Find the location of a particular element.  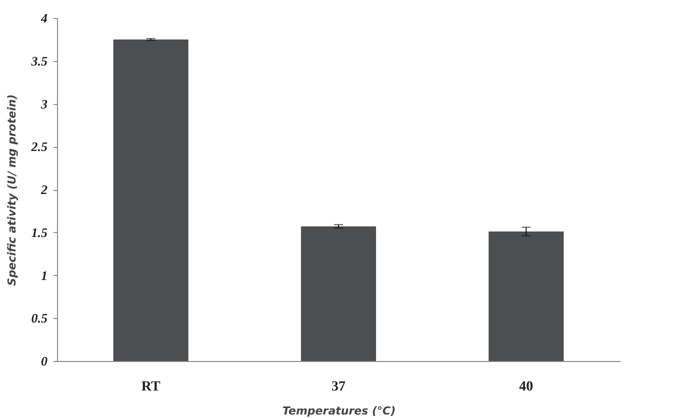

y-tick-label: 0 is located at coordinates (44, 361).